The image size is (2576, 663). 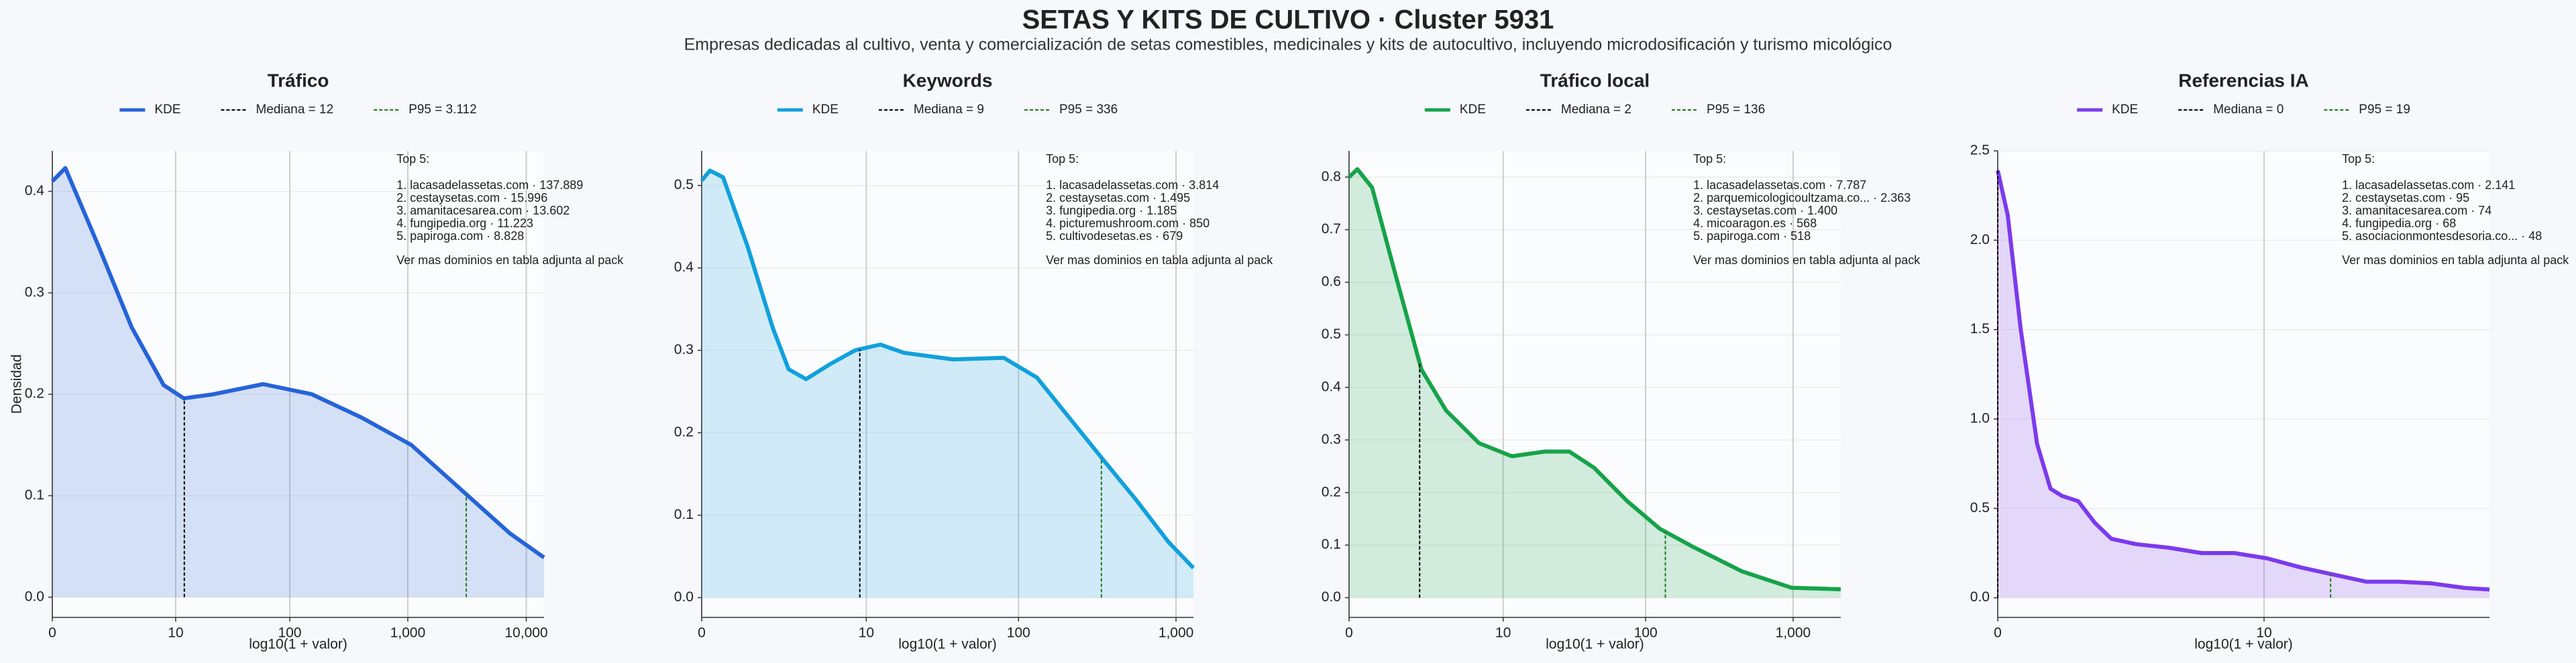 What do you see at coordinates (1114, 236) in the screenshot?
I see `annotation-line: 5. cultivodesetas.es · 679` at bounding box center [1114, 236].